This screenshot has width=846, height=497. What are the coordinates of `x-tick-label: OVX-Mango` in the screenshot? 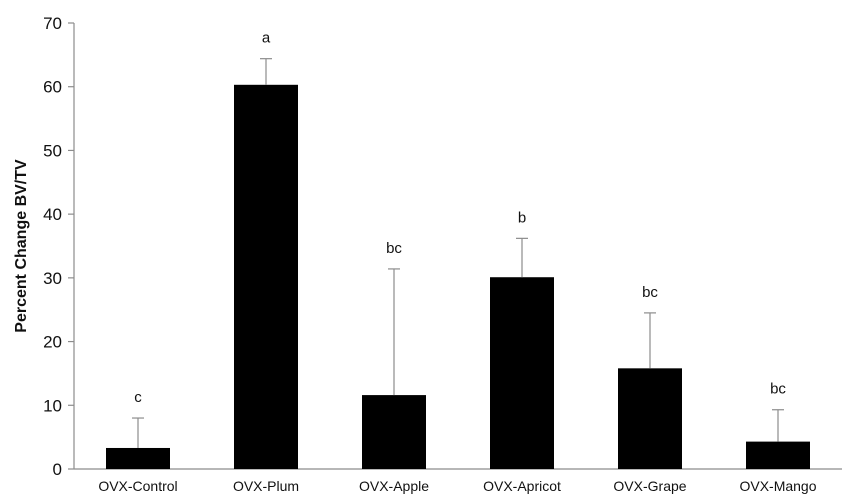 It's located at (777, 486).